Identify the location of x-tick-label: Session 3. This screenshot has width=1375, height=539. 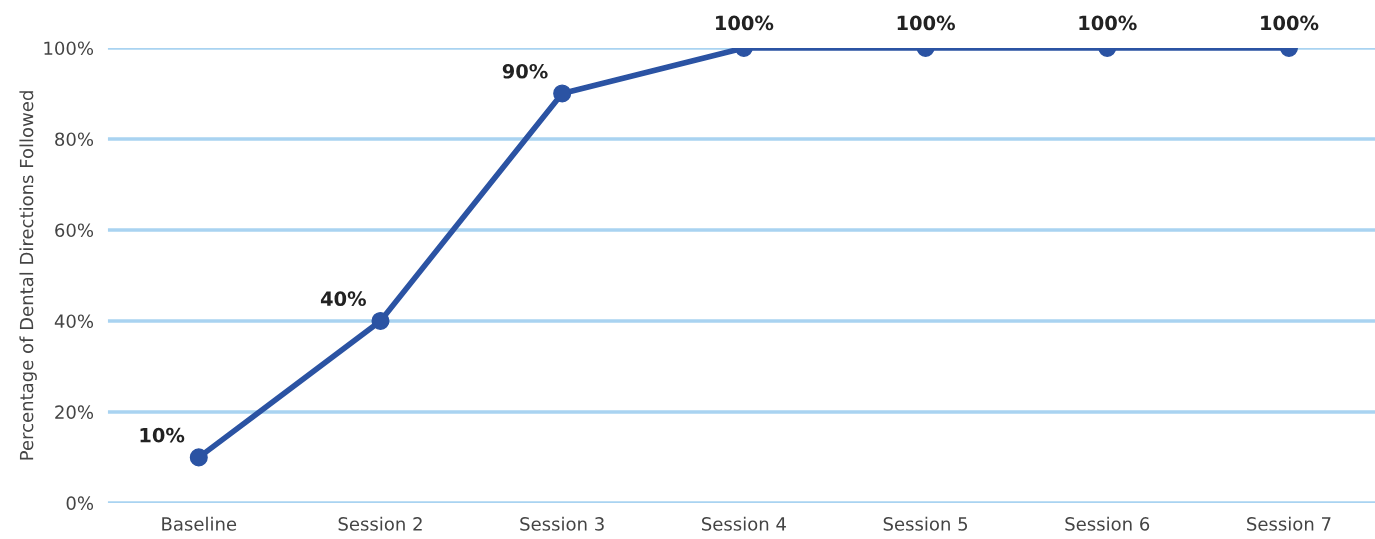
(562, 523).